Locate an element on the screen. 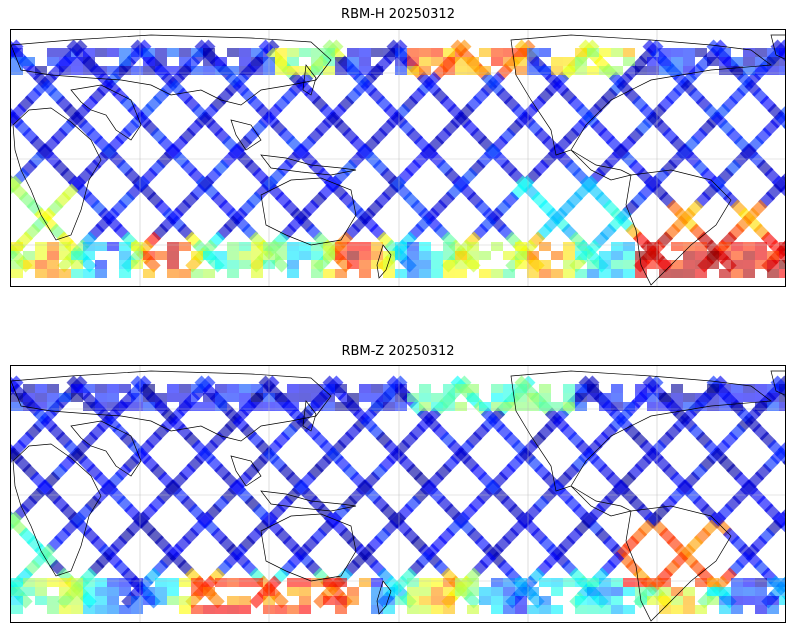 The height and width of the screenshot is (633, 794). coastline-eurasia is located at coordinates (171, 70).